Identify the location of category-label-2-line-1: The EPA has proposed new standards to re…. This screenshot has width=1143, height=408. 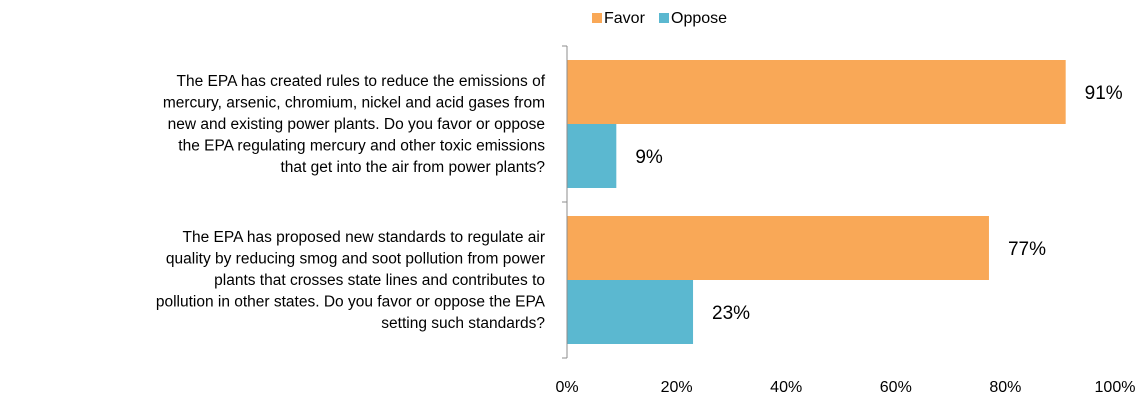
(364, 237).